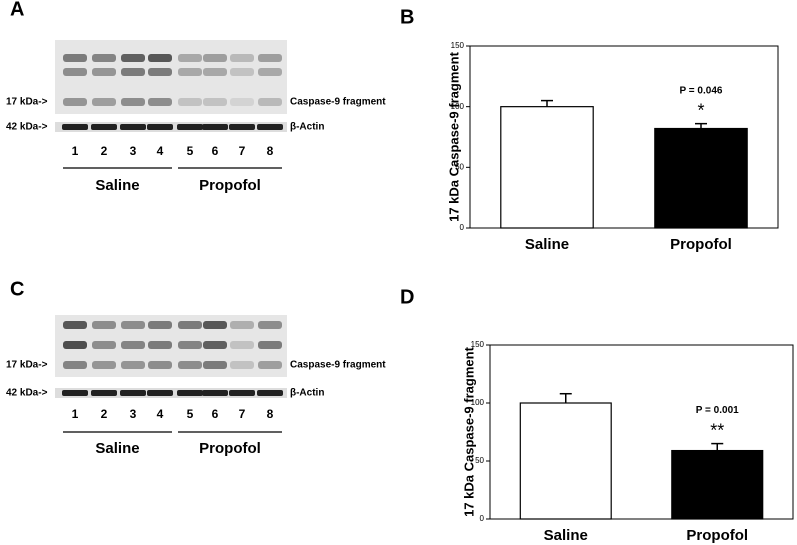 The width and height of the screenshot is (797, 545). I want to click on group-label: Propofol, so click(230, 448).